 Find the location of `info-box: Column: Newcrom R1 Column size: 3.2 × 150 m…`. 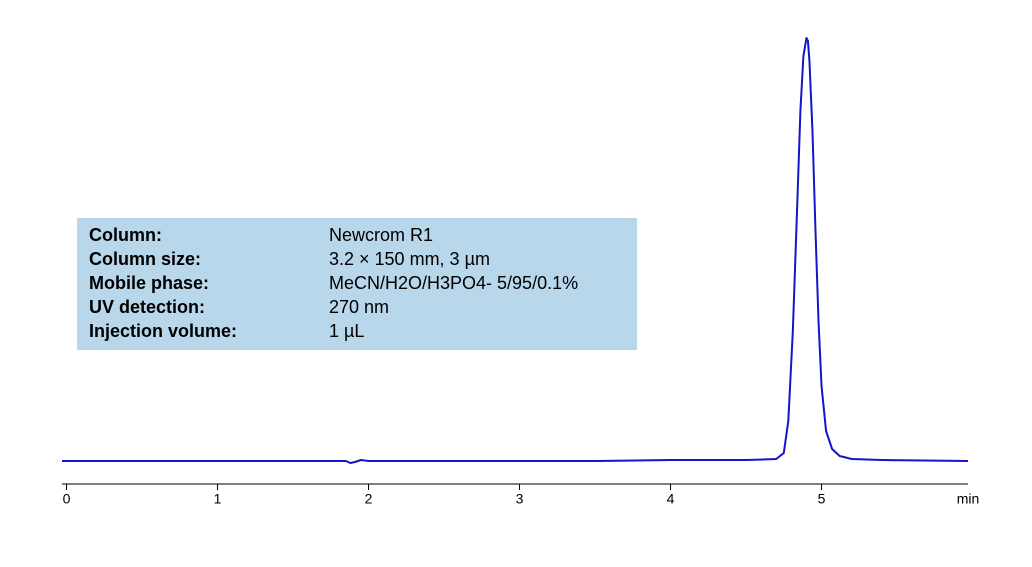

info-box: Column: Newcrom R1 Column size: 3.2 × 150 m… is located at coordinates (357, 284).